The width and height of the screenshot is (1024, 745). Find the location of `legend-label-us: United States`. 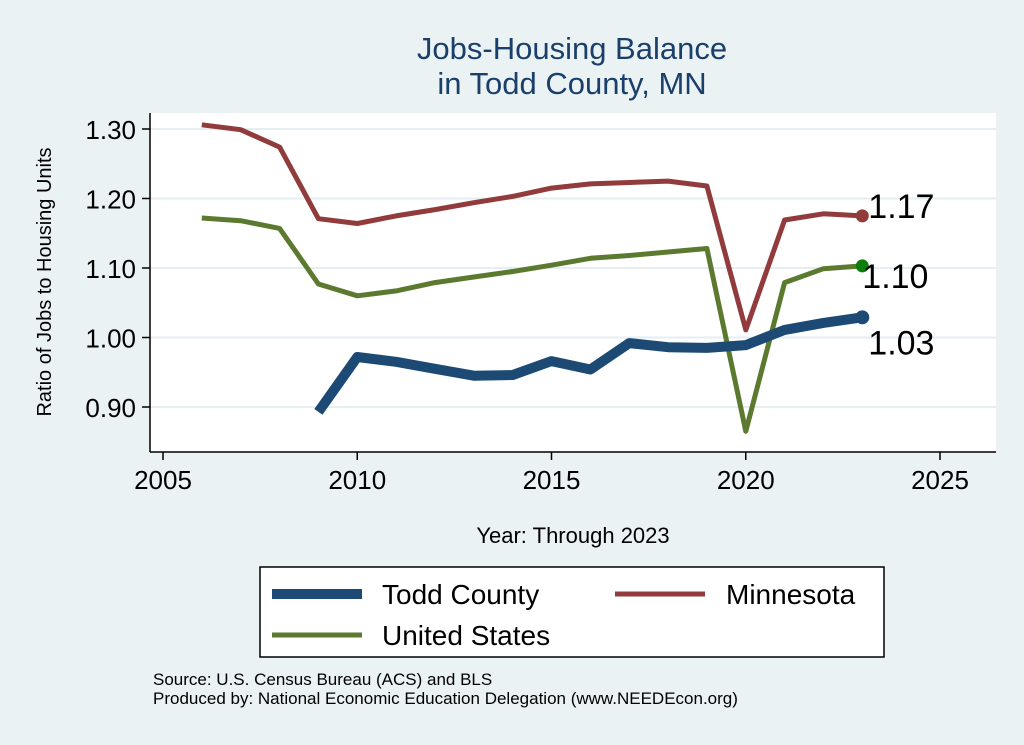

legend-label-us: United States is located at coordinates (466, 635).